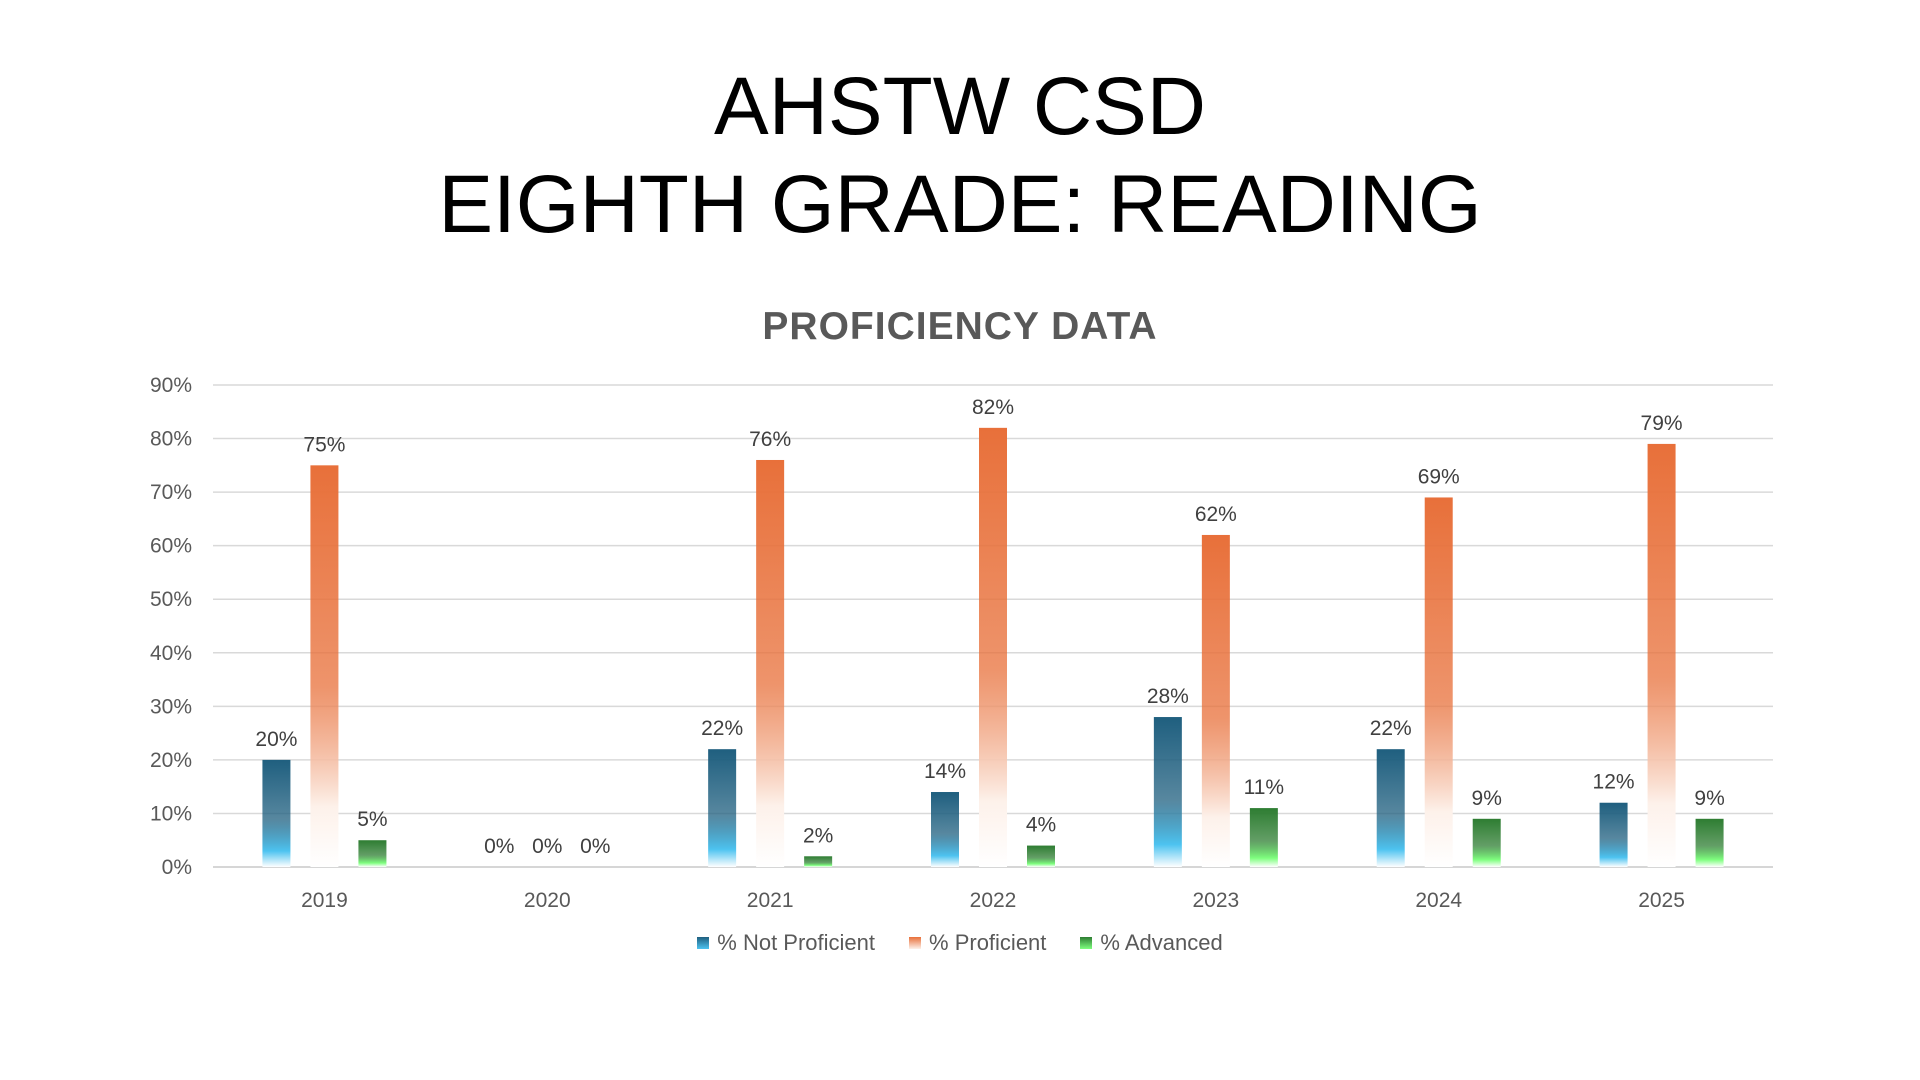 This screenshot has height=1080, width=1920. I want to click on data-label-advanced-2025: 9%, so click(1709, 798).